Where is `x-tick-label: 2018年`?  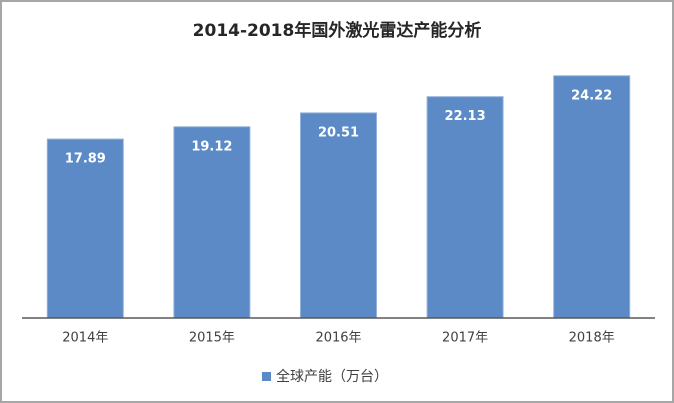
x-tick-label: 2018年 is located at coordinates (592, 338).